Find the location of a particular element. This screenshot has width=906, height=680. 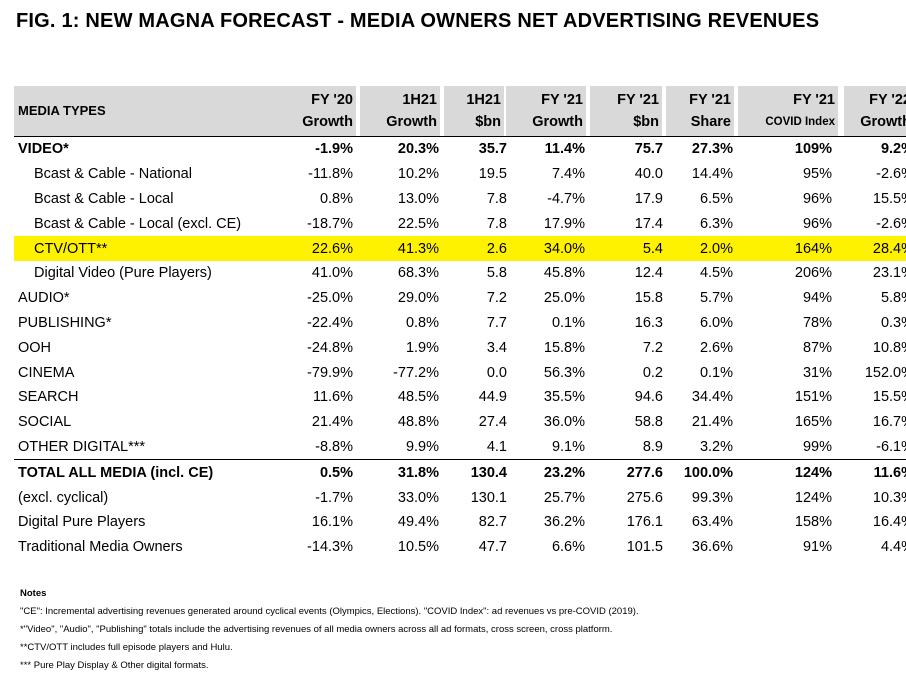

value-cell: 130.1 is located at coordinates (488, 497).